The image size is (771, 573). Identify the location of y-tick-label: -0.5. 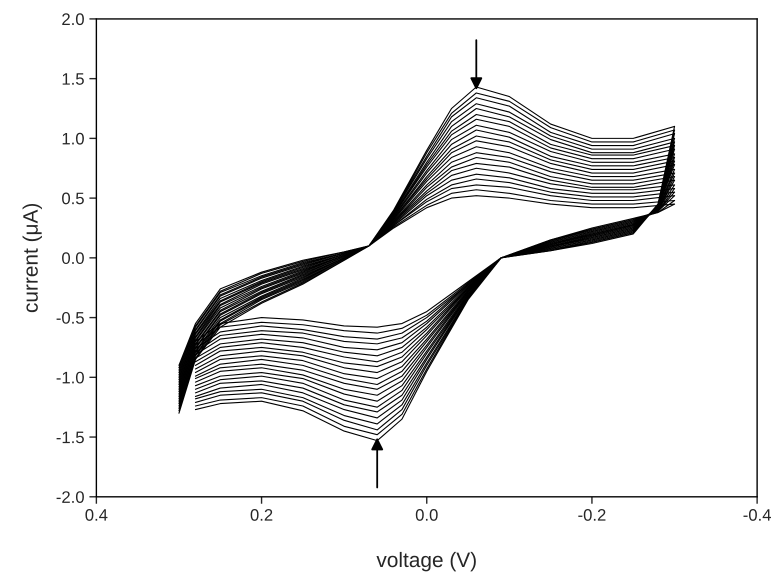
(70, 318).